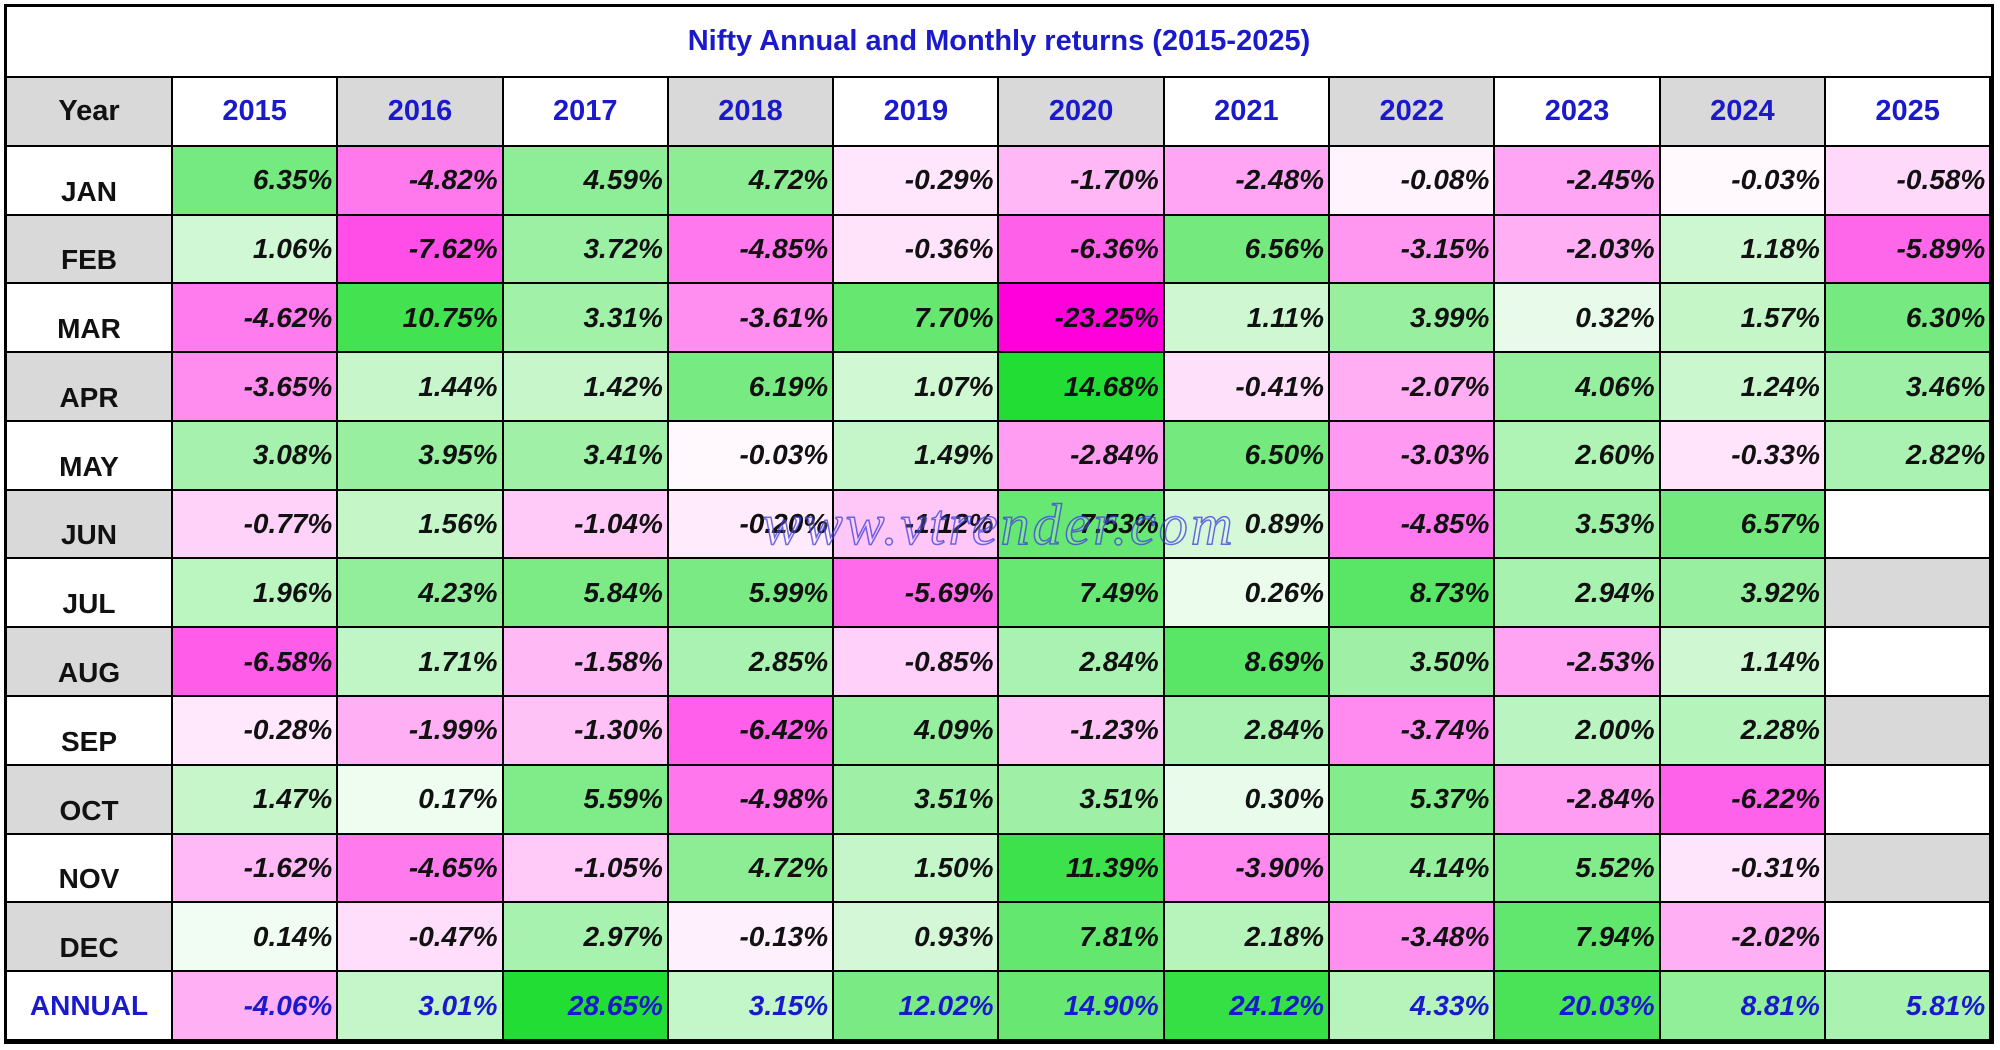 The image size is (2000, 1050). What do you see at coordinates (421, 731) in the screenshot?
I see `return-cell-sep-2016: -1.99%` at bounding box center [421, 731].